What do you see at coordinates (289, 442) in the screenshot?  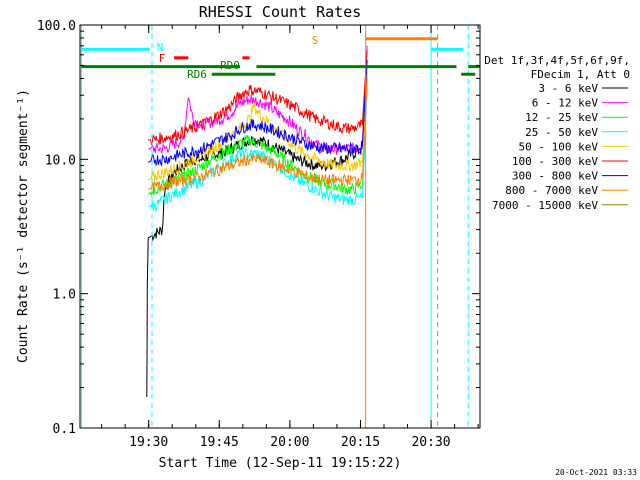 I see `x-tick-label: 20:00` at bounding box center [289, 442].